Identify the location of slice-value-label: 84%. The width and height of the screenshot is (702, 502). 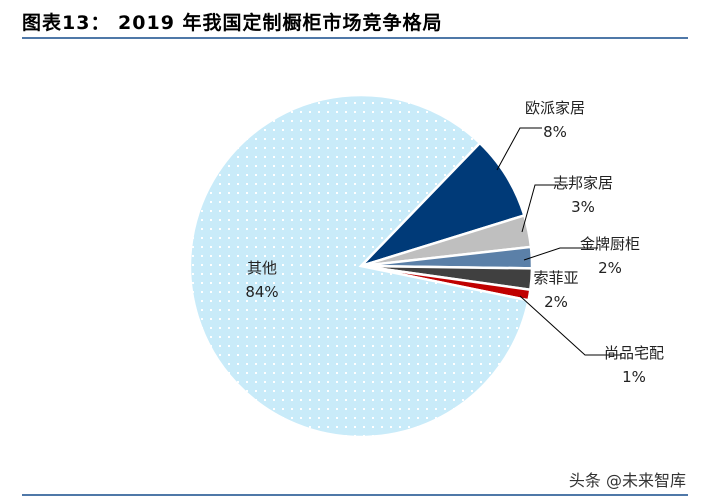
(261, 292).